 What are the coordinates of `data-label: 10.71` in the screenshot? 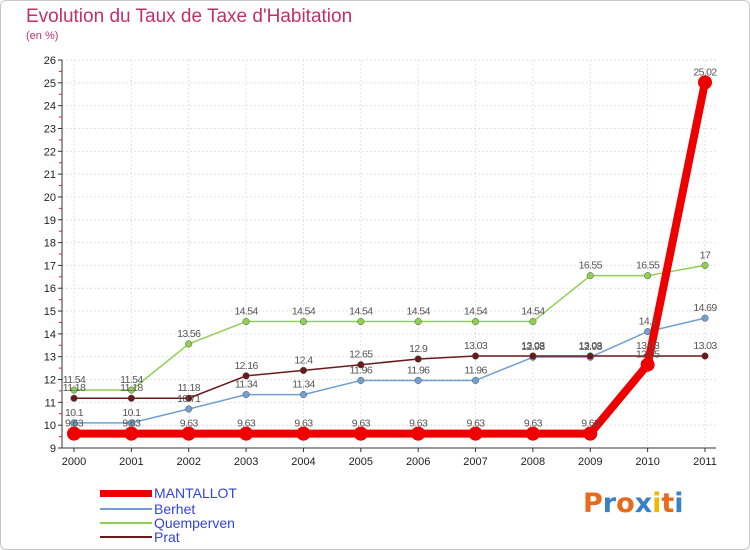 It's located at (189, 399).